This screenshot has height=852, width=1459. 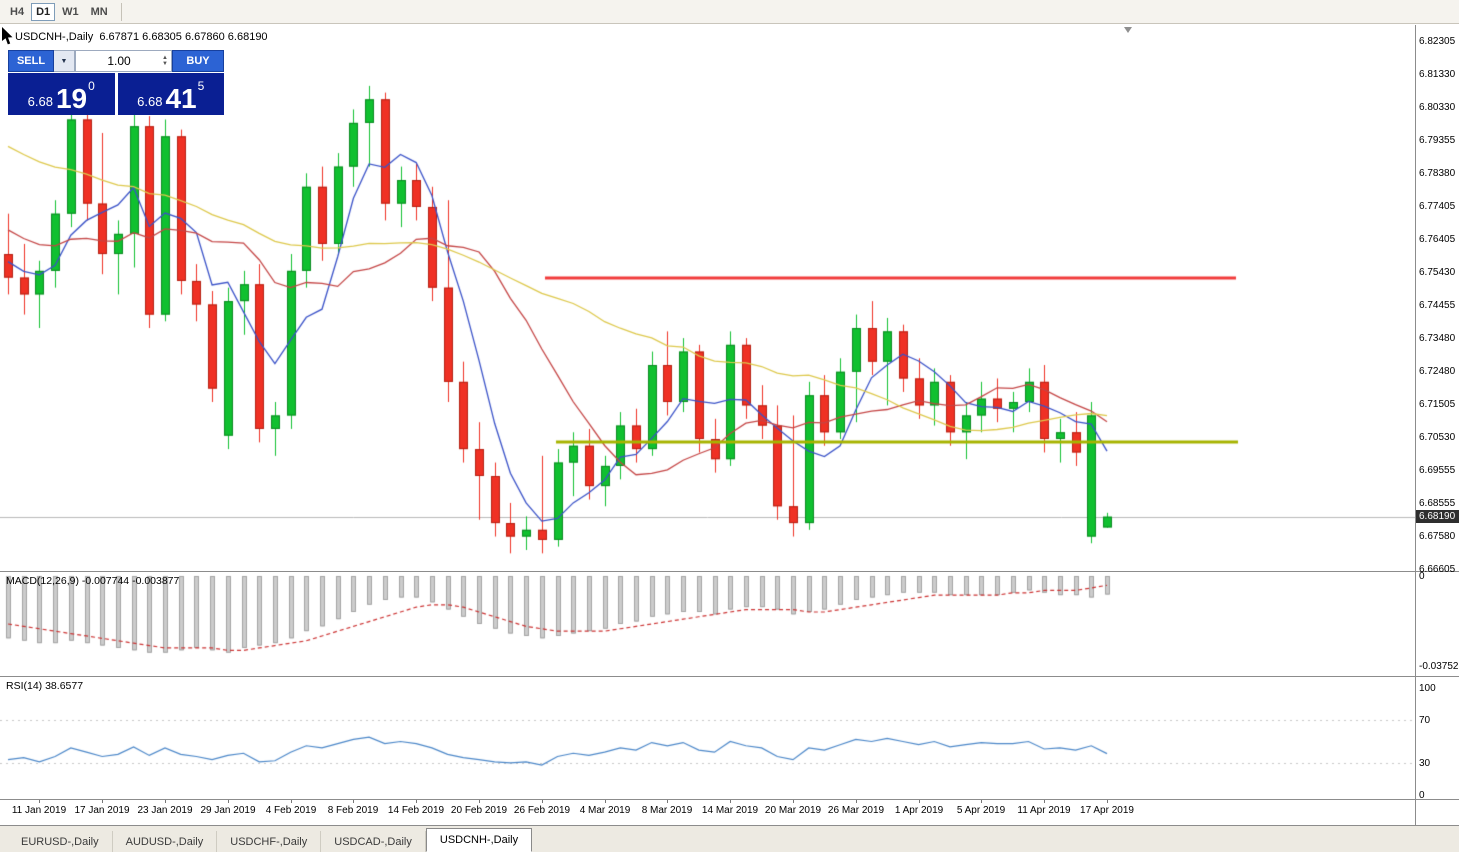 I want to click on time-axis-label: 17 Jan 2019, so click(x=102, y=810).